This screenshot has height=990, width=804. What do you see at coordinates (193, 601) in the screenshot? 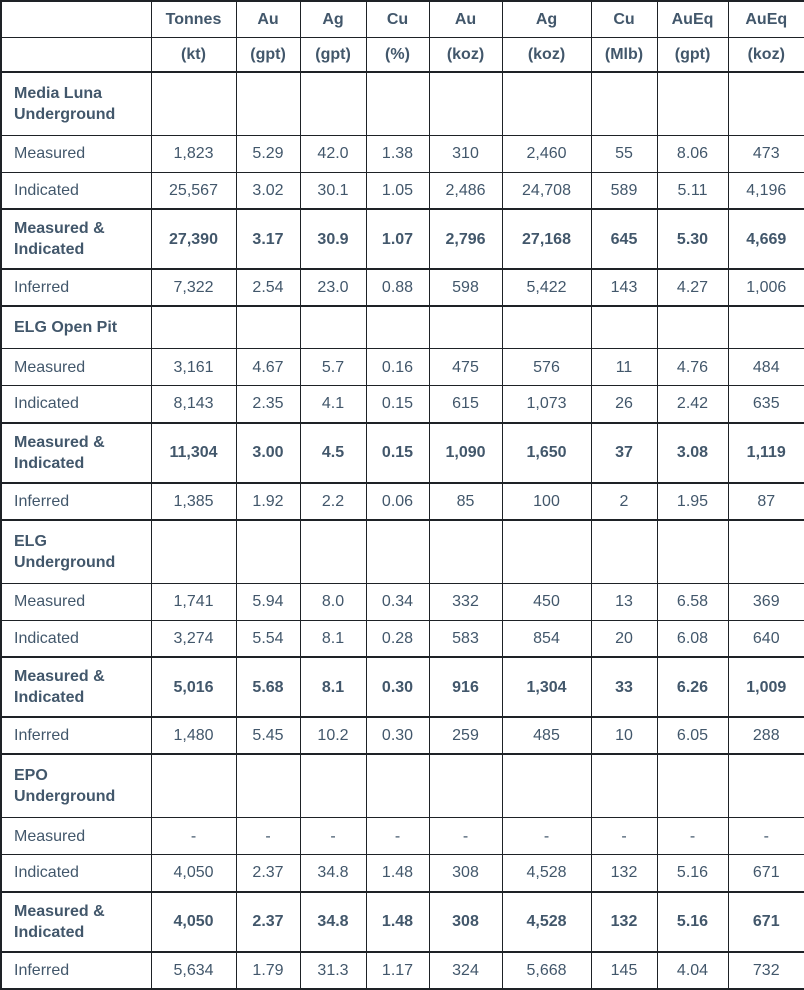
I see `value-cell: 1,741` at bounding box center [193, 601].